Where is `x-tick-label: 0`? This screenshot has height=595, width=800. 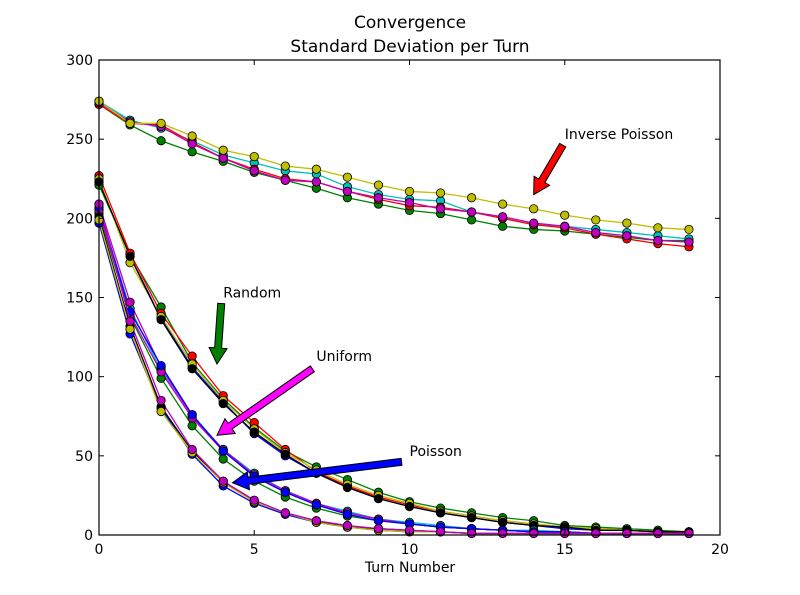
x-tick-label: 0 is located at coordinates (99, 550).